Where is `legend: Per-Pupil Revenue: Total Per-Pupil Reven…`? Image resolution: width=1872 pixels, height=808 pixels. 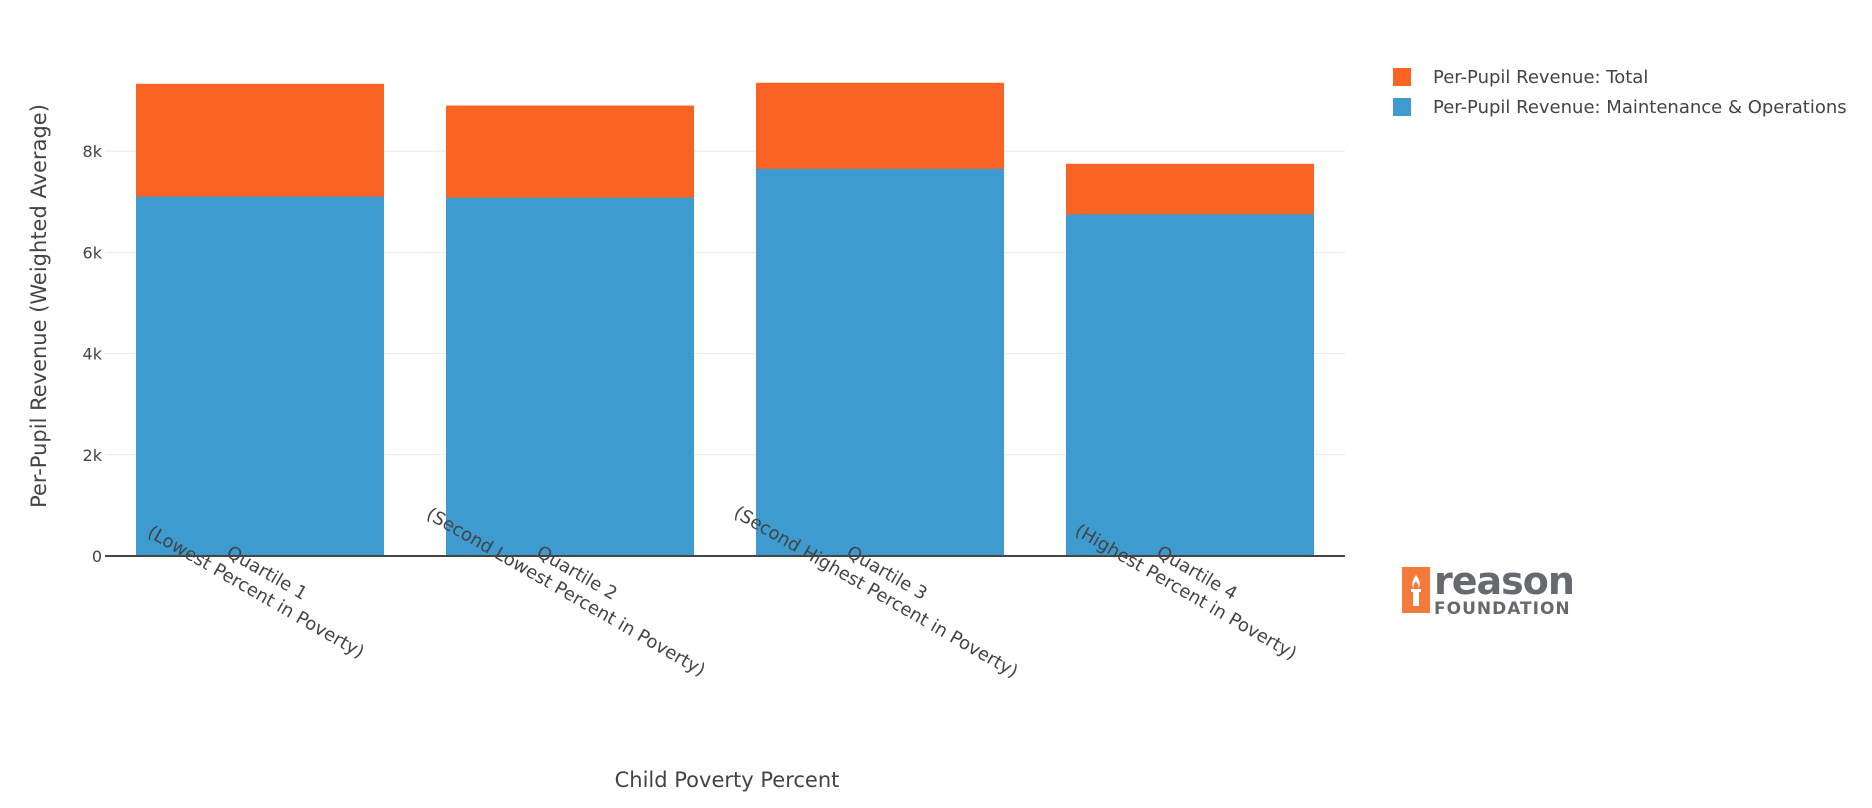 legend: Per-Pupil Revenue: Total Per-Pupil Reven… is located at coordinates (1620, 92).